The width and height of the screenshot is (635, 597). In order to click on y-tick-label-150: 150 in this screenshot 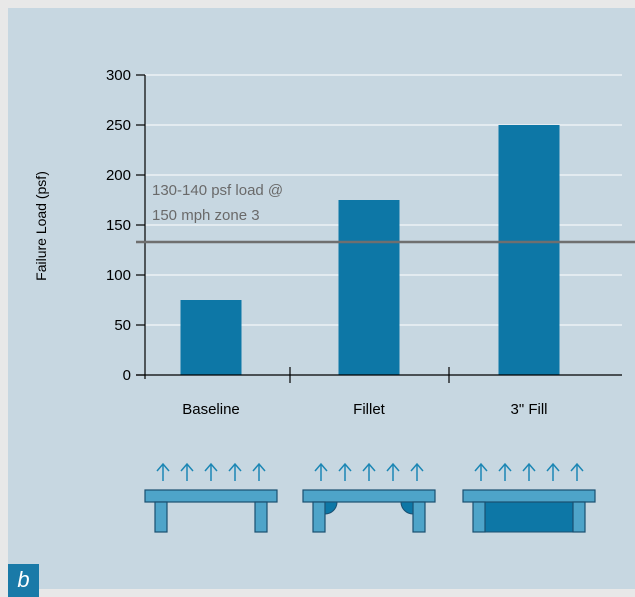, I will do `click(118, 225)`.